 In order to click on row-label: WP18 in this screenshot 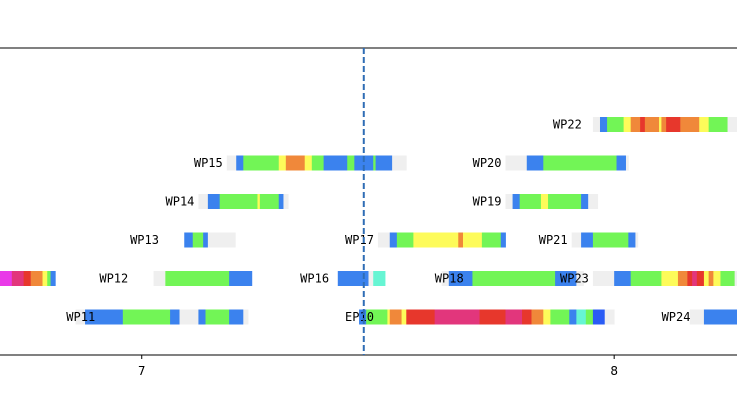, I will do `click(449, 279)`.